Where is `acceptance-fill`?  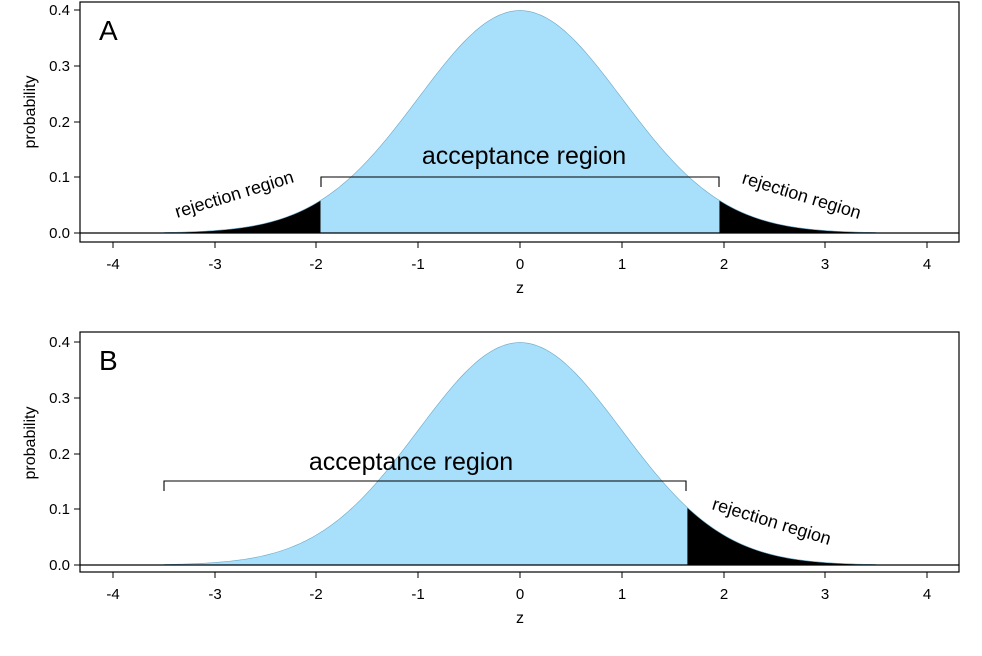
acceptance-fill is located at coordinates (520, 122).